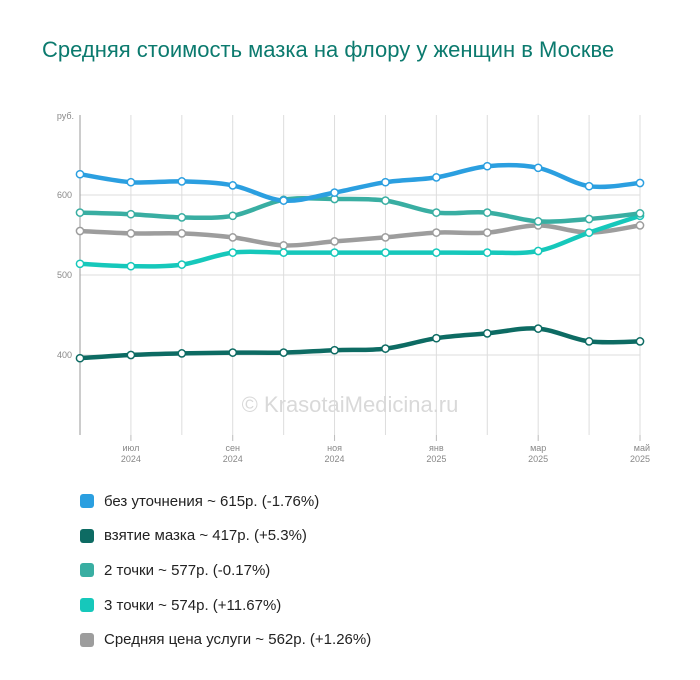  What do you see at coordinates (65, 116) in the screenshot?
I see `y-axis-unit-label: руб.` at bounding box center [65, 116].